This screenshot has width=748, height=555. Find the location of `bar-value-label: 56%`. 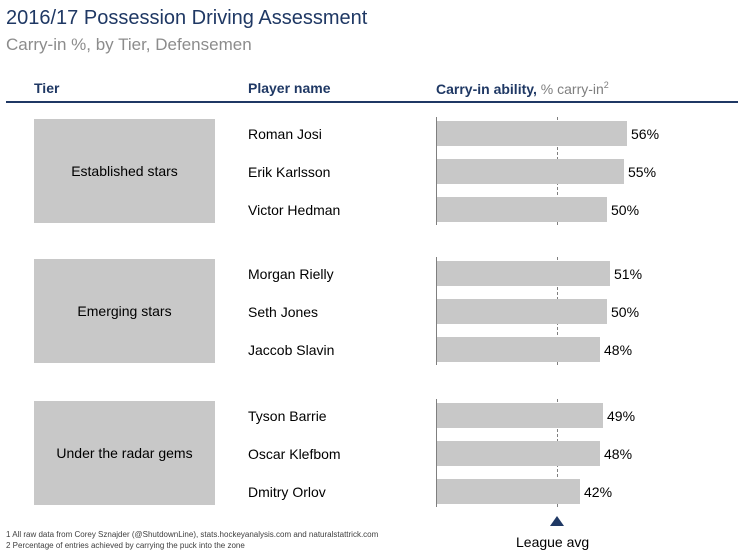

bar-value-label: 56% is located at coordinates (645, 134).